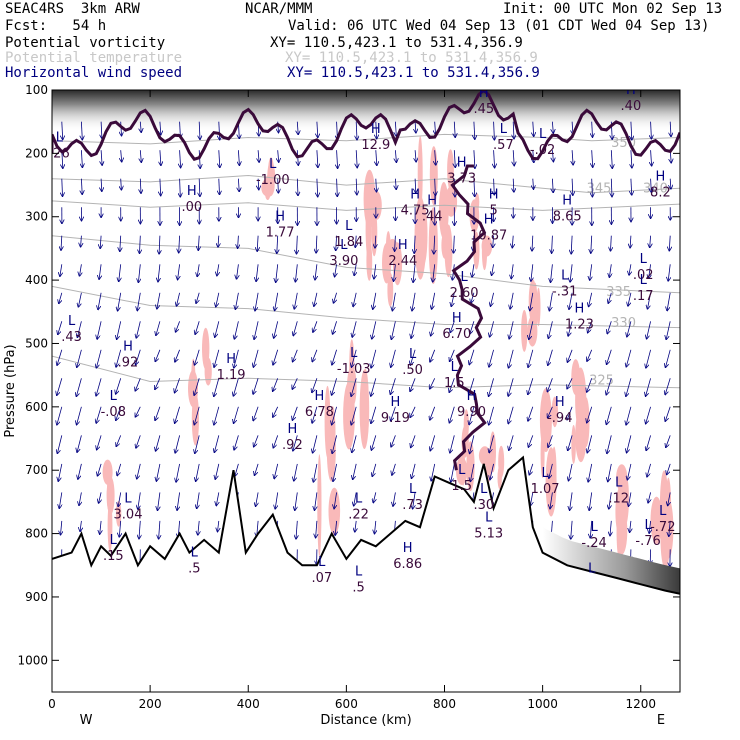 This screenshot has height=740, width=740. I want to click on model-title: SEAC4RS 3km ARW, so click(72, 9).